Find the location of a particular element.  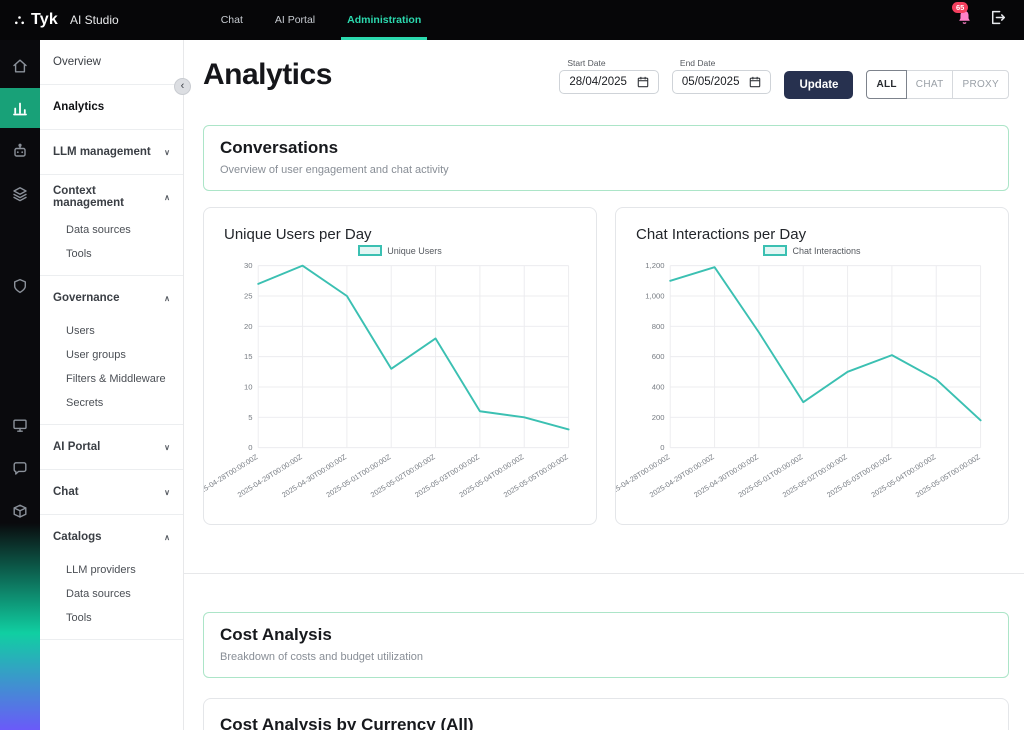

sidebar-item-governance: Governance ∧ is located at coordinates (111, 298).